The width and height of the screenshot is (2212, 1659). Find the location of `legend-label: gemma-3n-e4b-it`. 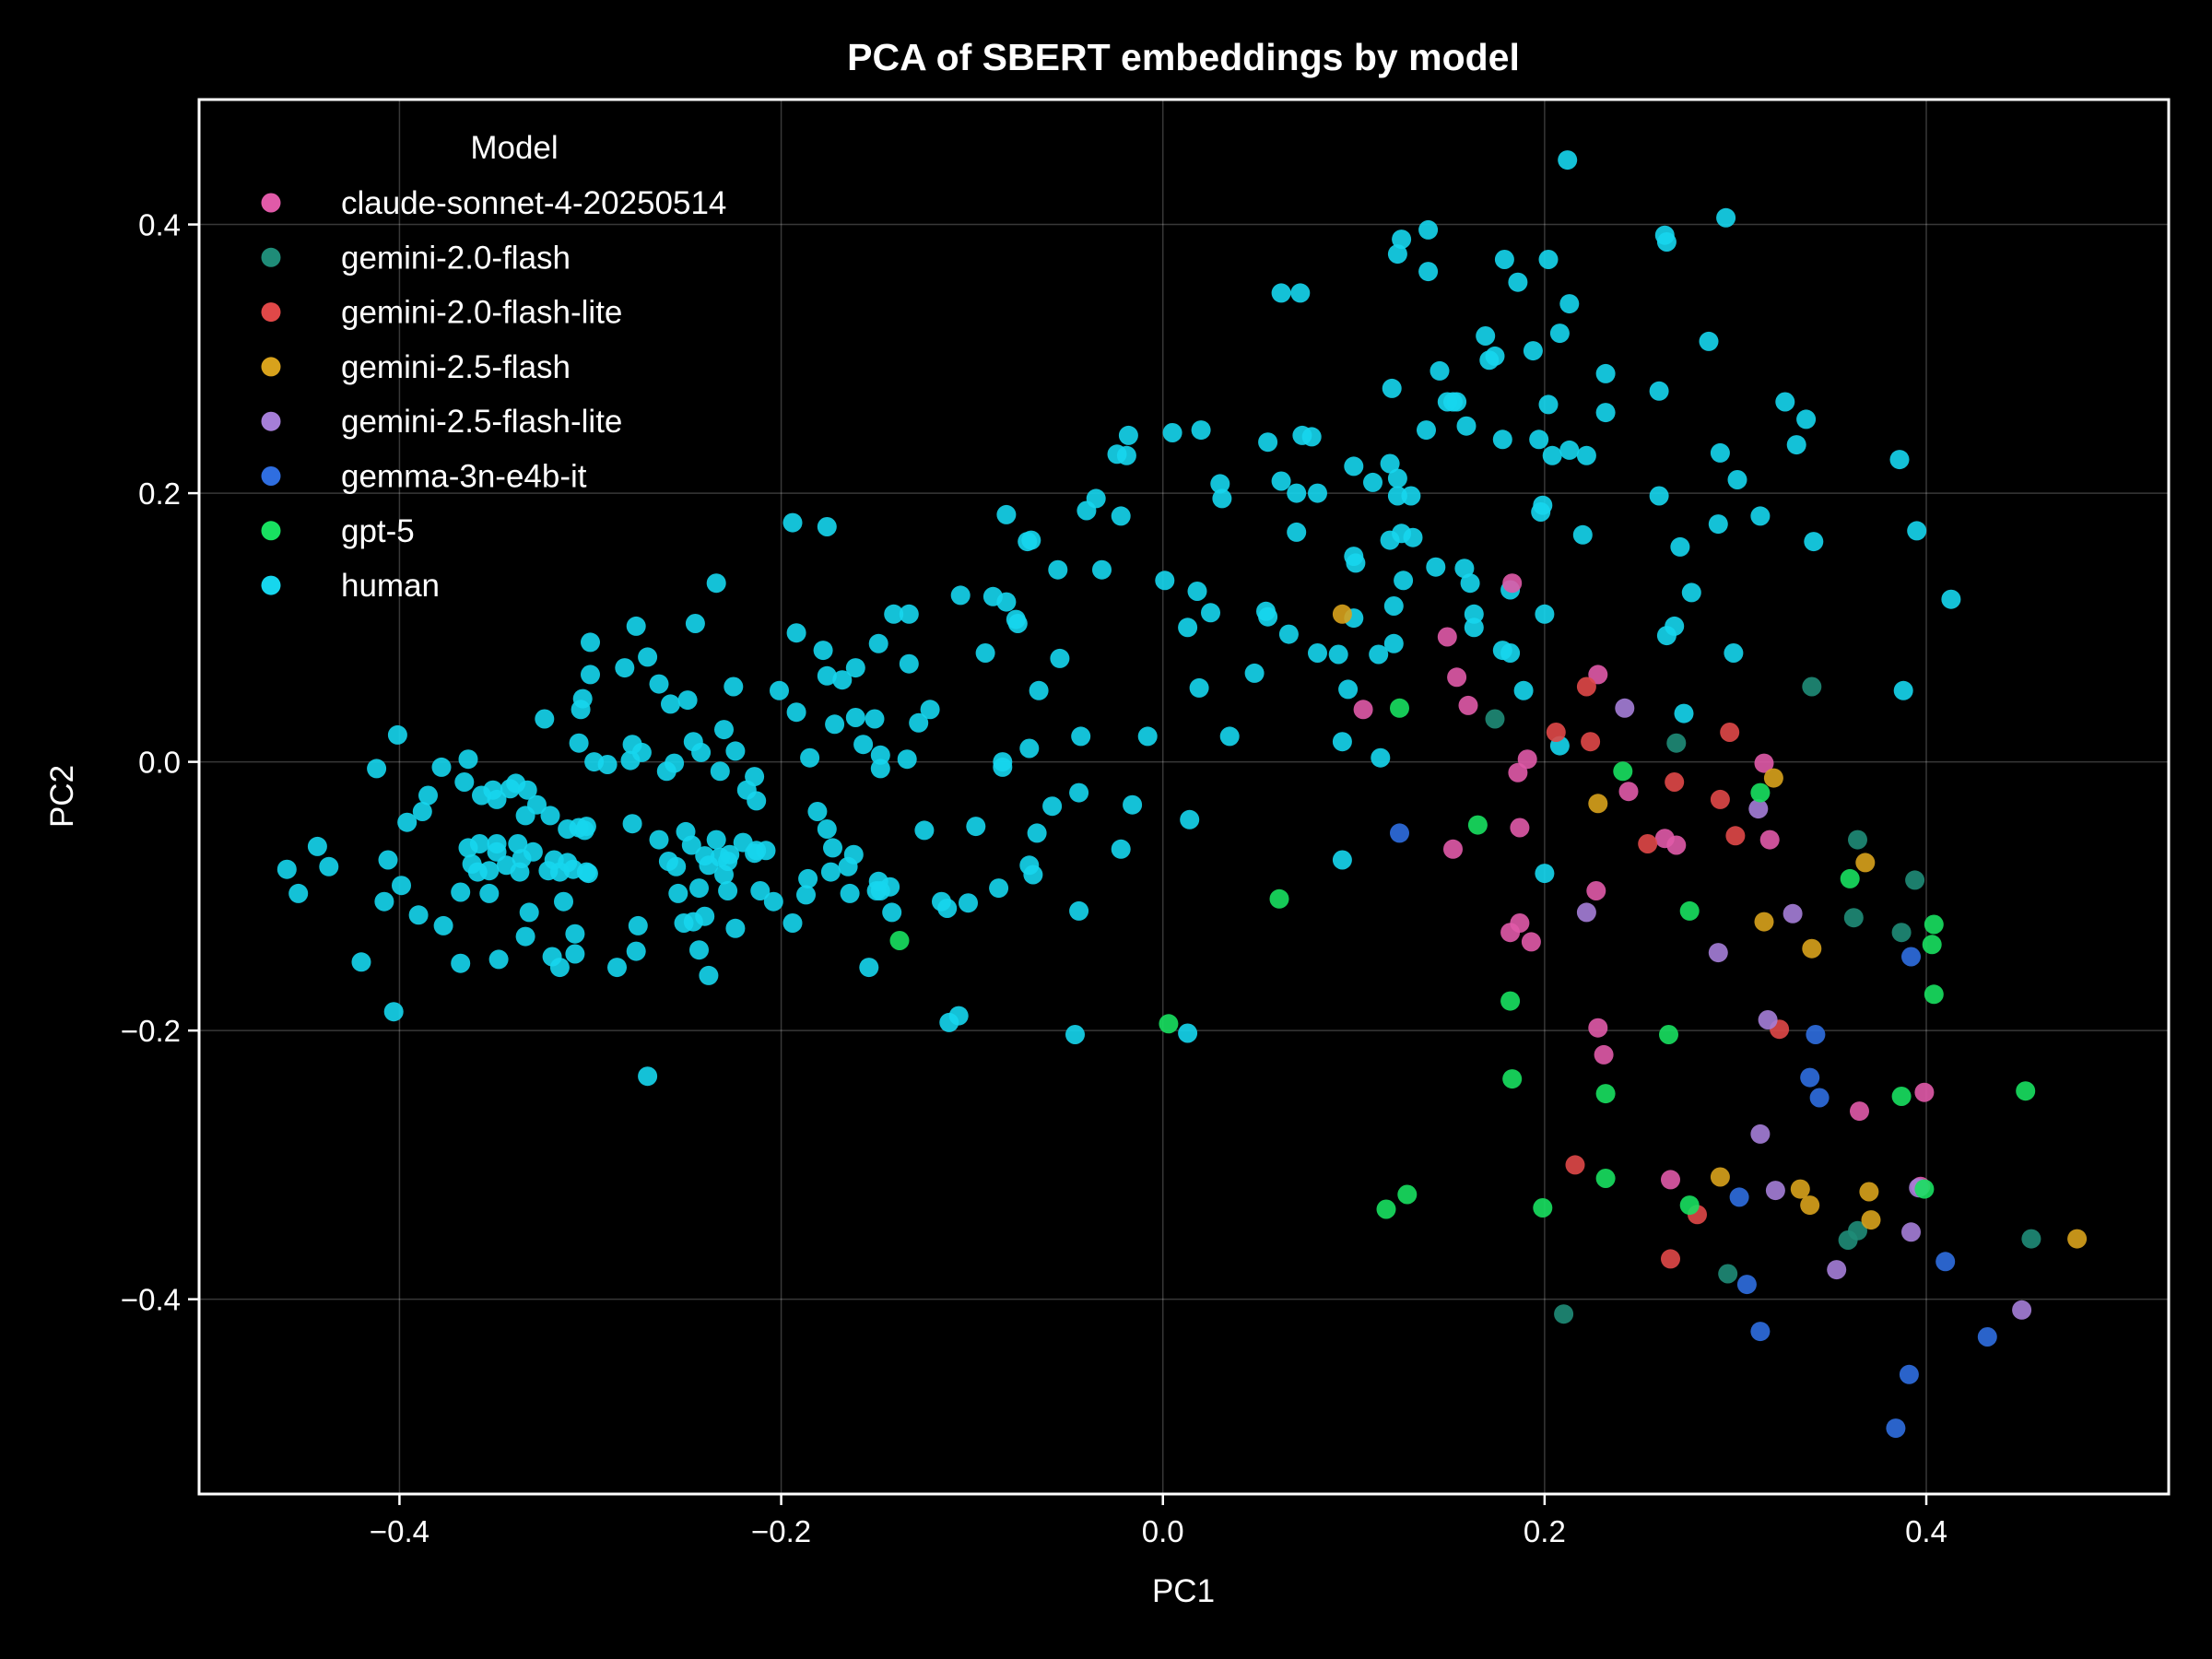

legend-label: gemma-3n-e4b-it is located at coordinates (464, 477).